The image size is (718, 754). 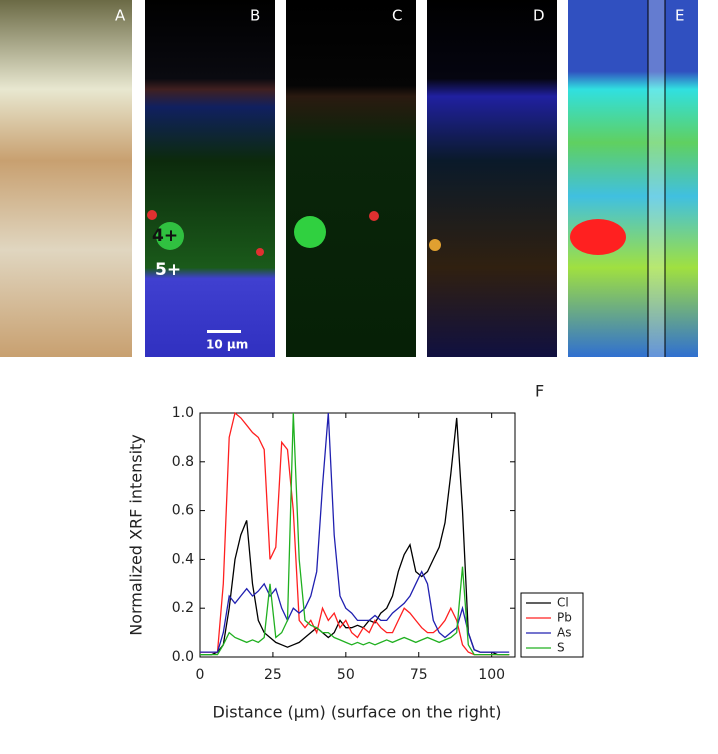 I want to click on y-tick-label: 0.2, so click(x=183, y=608).